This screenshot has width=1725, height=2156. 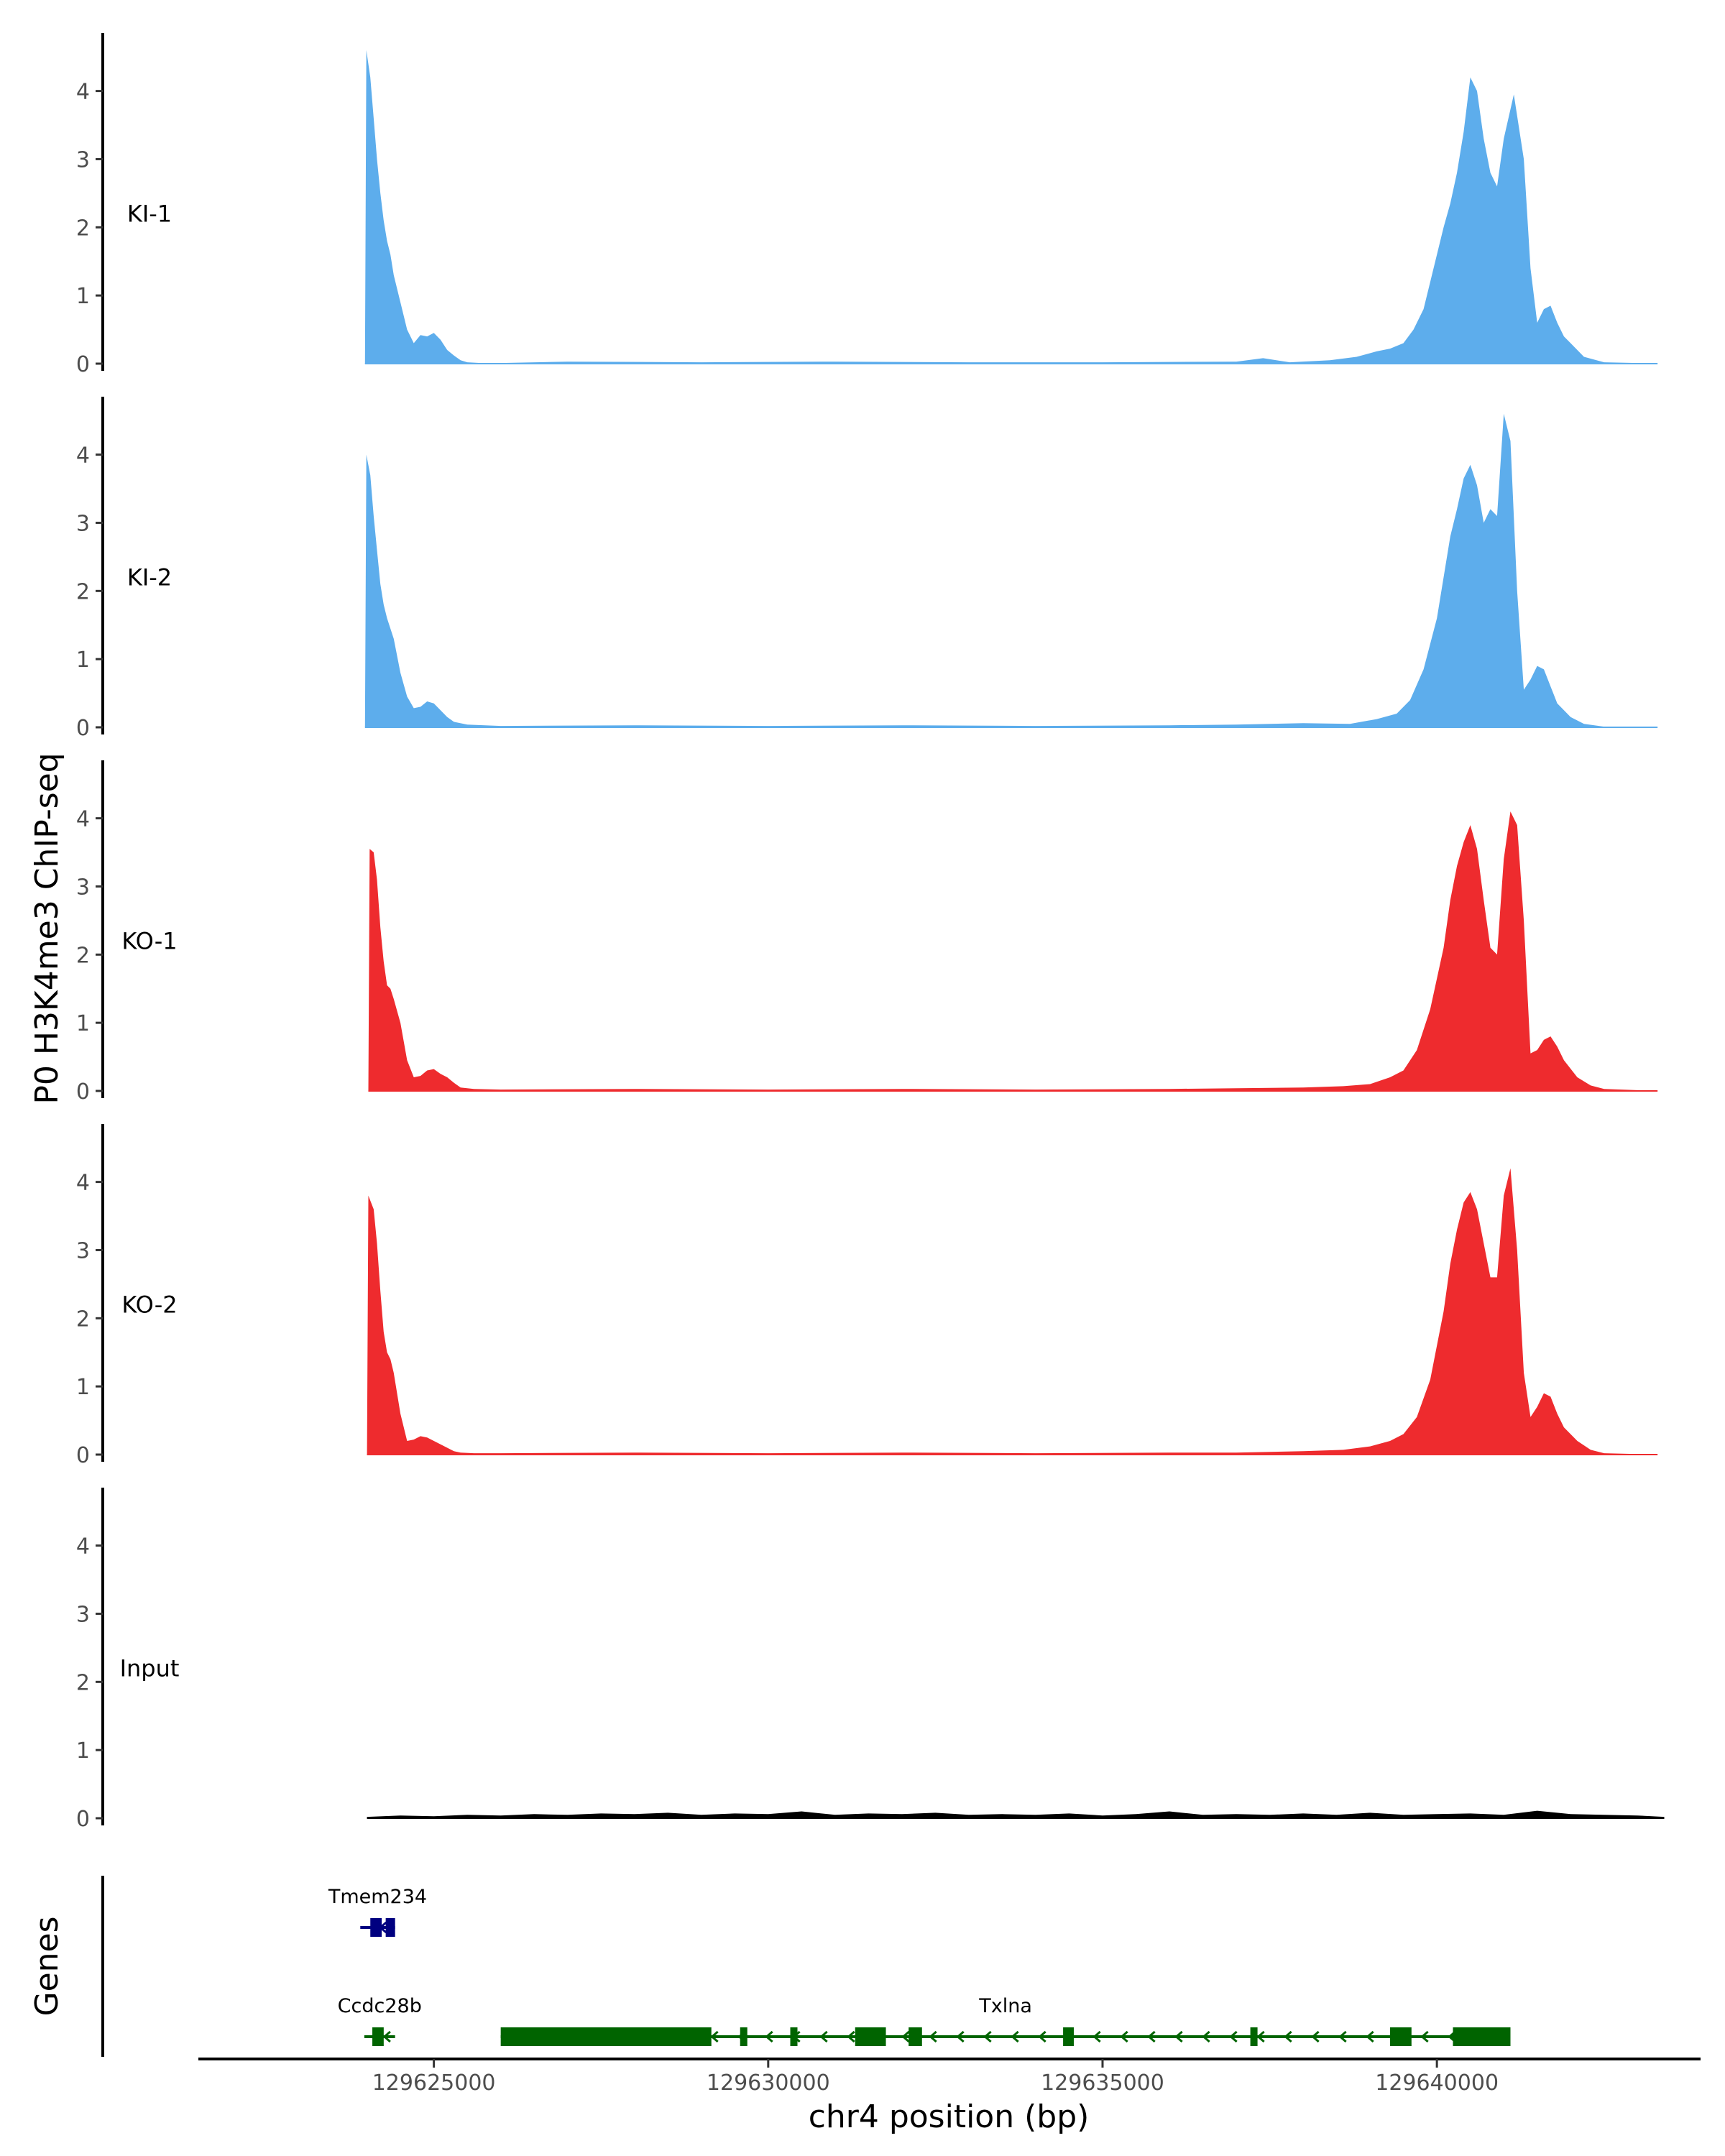 I want to click on y-axis-title: P0 H3K4me3 ChIP-seq, so click(x=47, y=928).